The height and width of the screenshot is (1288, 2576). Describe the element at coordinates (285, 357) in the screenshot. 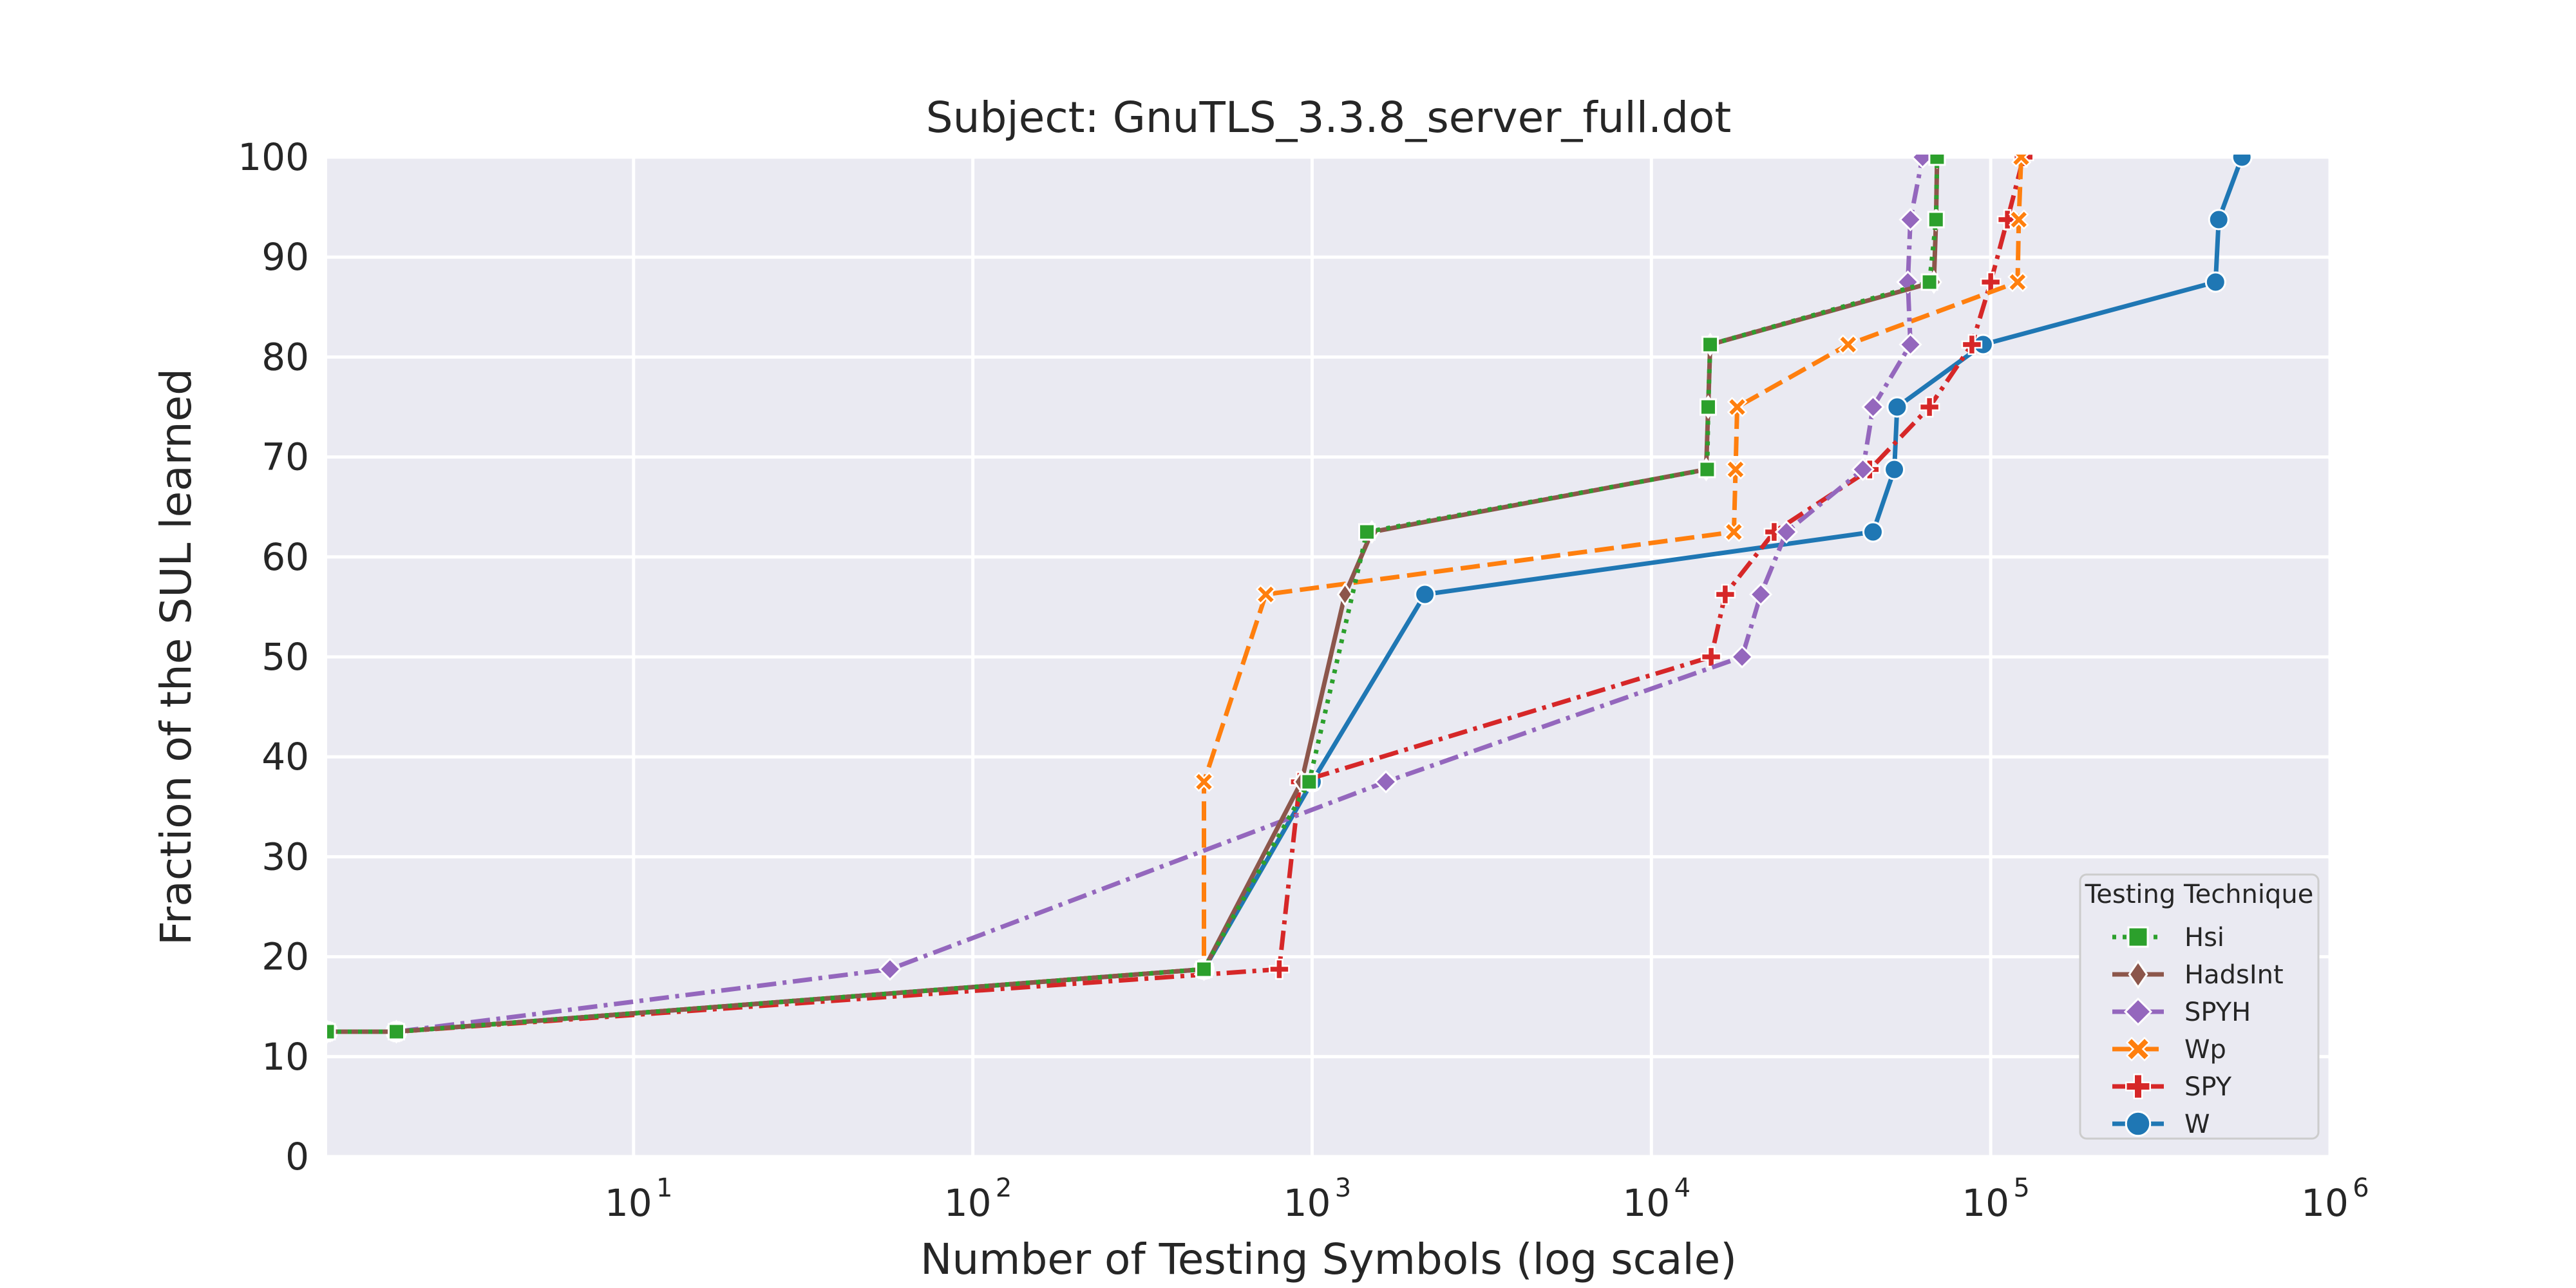

I see `y-tick-label: 80` at that location.